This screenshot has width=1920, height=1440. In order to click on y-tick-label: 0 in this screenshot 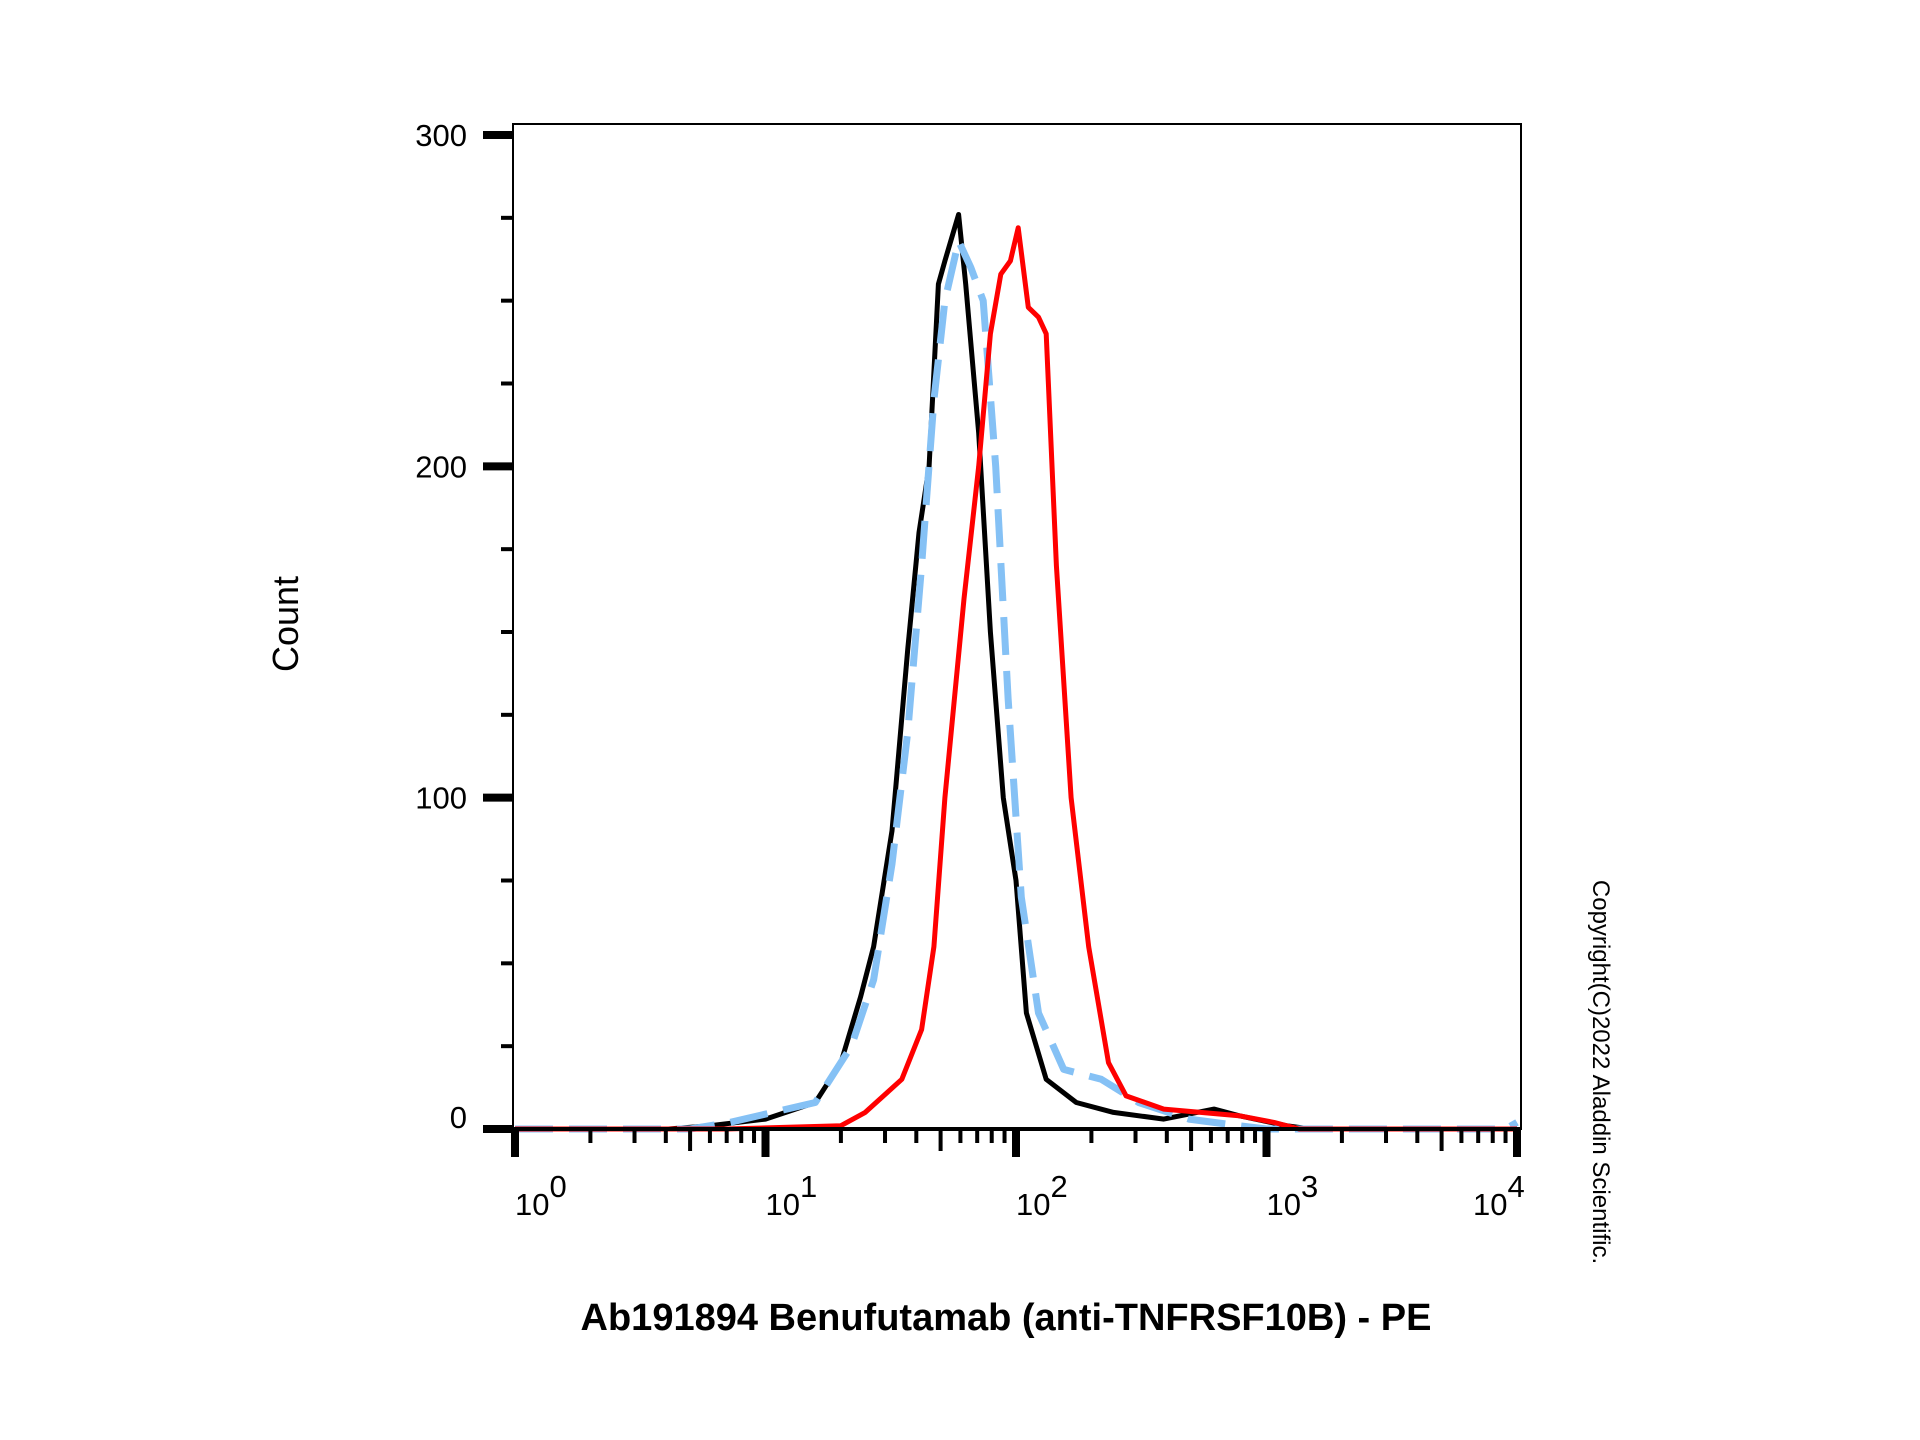, I will do `click(458, 1117)`.